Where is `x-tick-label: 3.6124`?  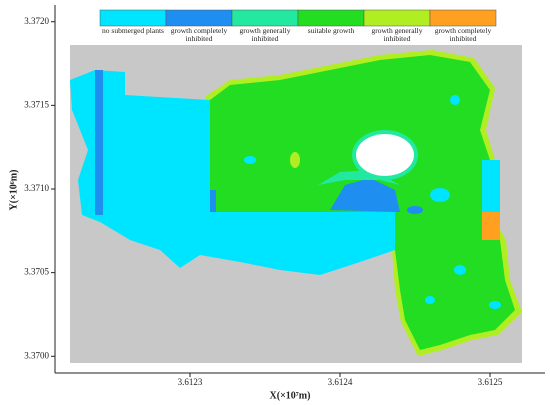 x-tick-label: 3.6124 is located at coordinates (340, 382).